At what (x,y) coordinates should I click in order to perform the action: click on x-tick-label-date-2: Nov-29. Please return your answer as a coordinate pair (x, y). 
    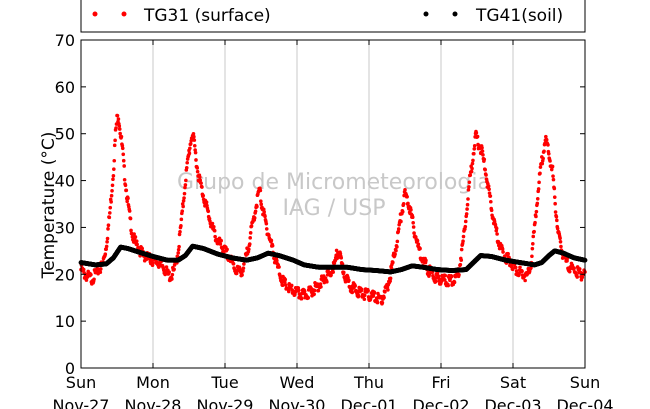
    Looking at the image, I should click on (225, 402).